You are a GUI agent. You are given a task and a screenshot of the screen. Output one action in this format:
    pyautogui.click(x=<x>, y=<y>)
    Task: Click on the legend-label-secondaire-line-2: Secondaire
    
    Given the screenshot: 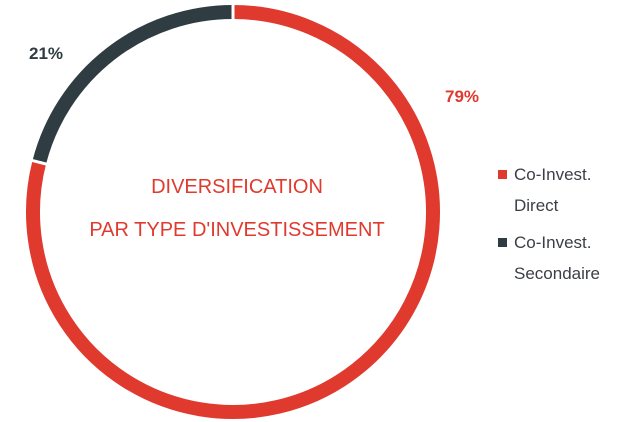 What is the action you would take?
    pyautogui.click(x=557, y=273)
    